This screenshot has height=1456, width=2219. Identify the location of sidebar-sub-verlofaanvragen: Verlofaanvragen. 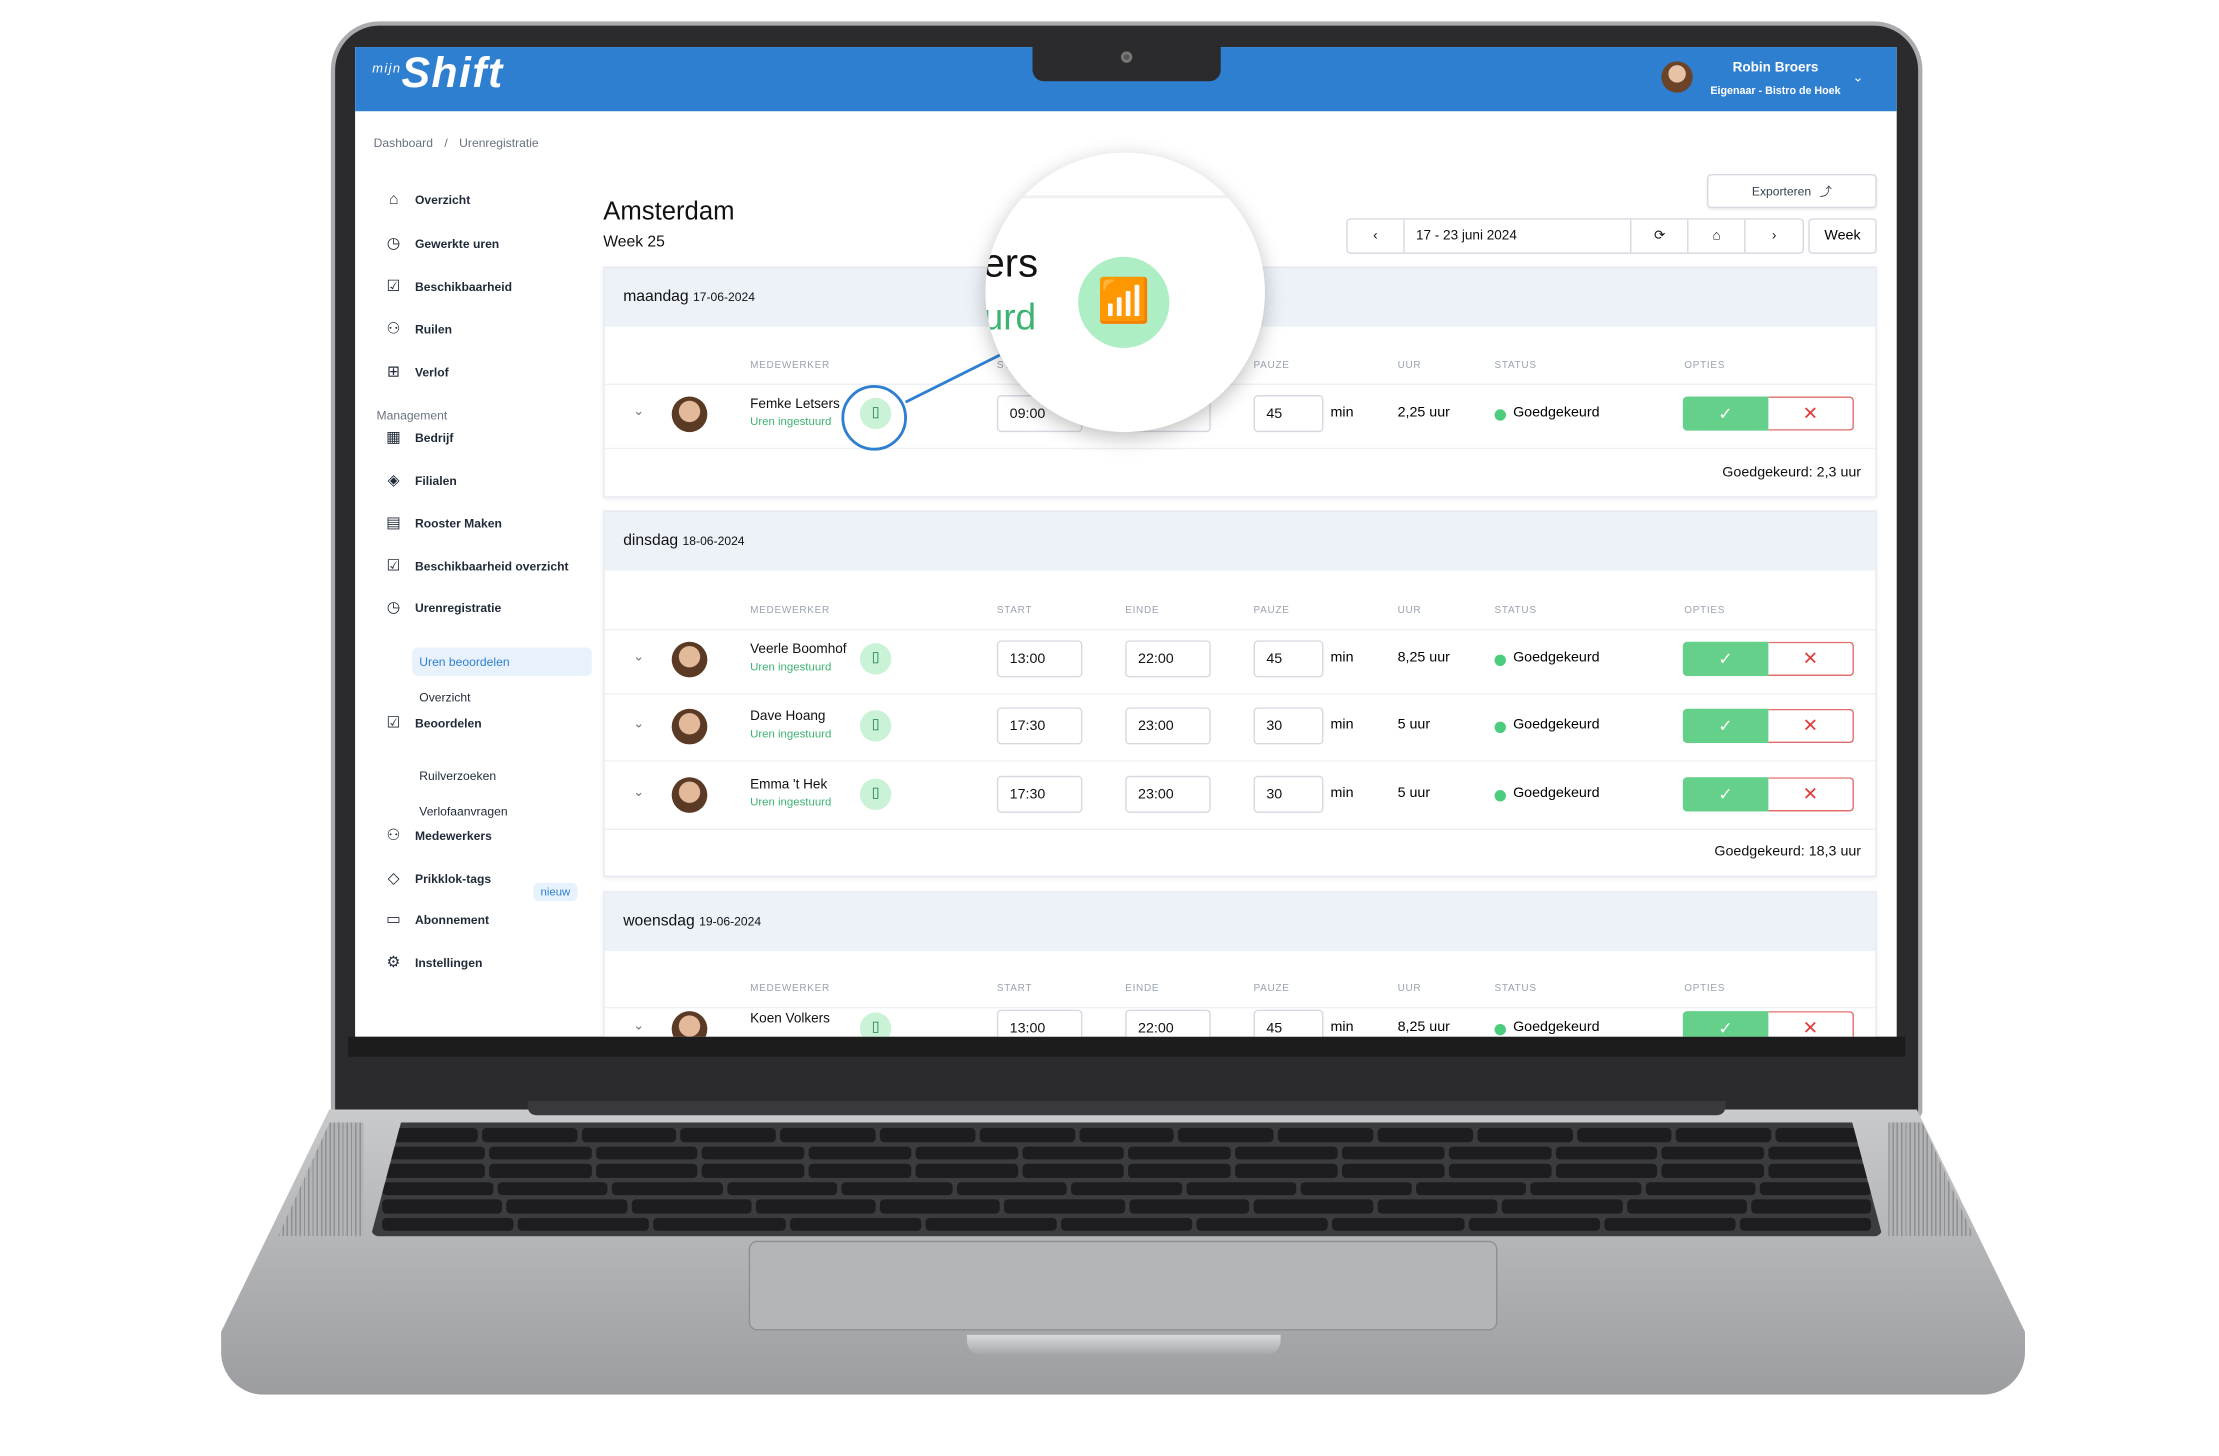
(463, 811).